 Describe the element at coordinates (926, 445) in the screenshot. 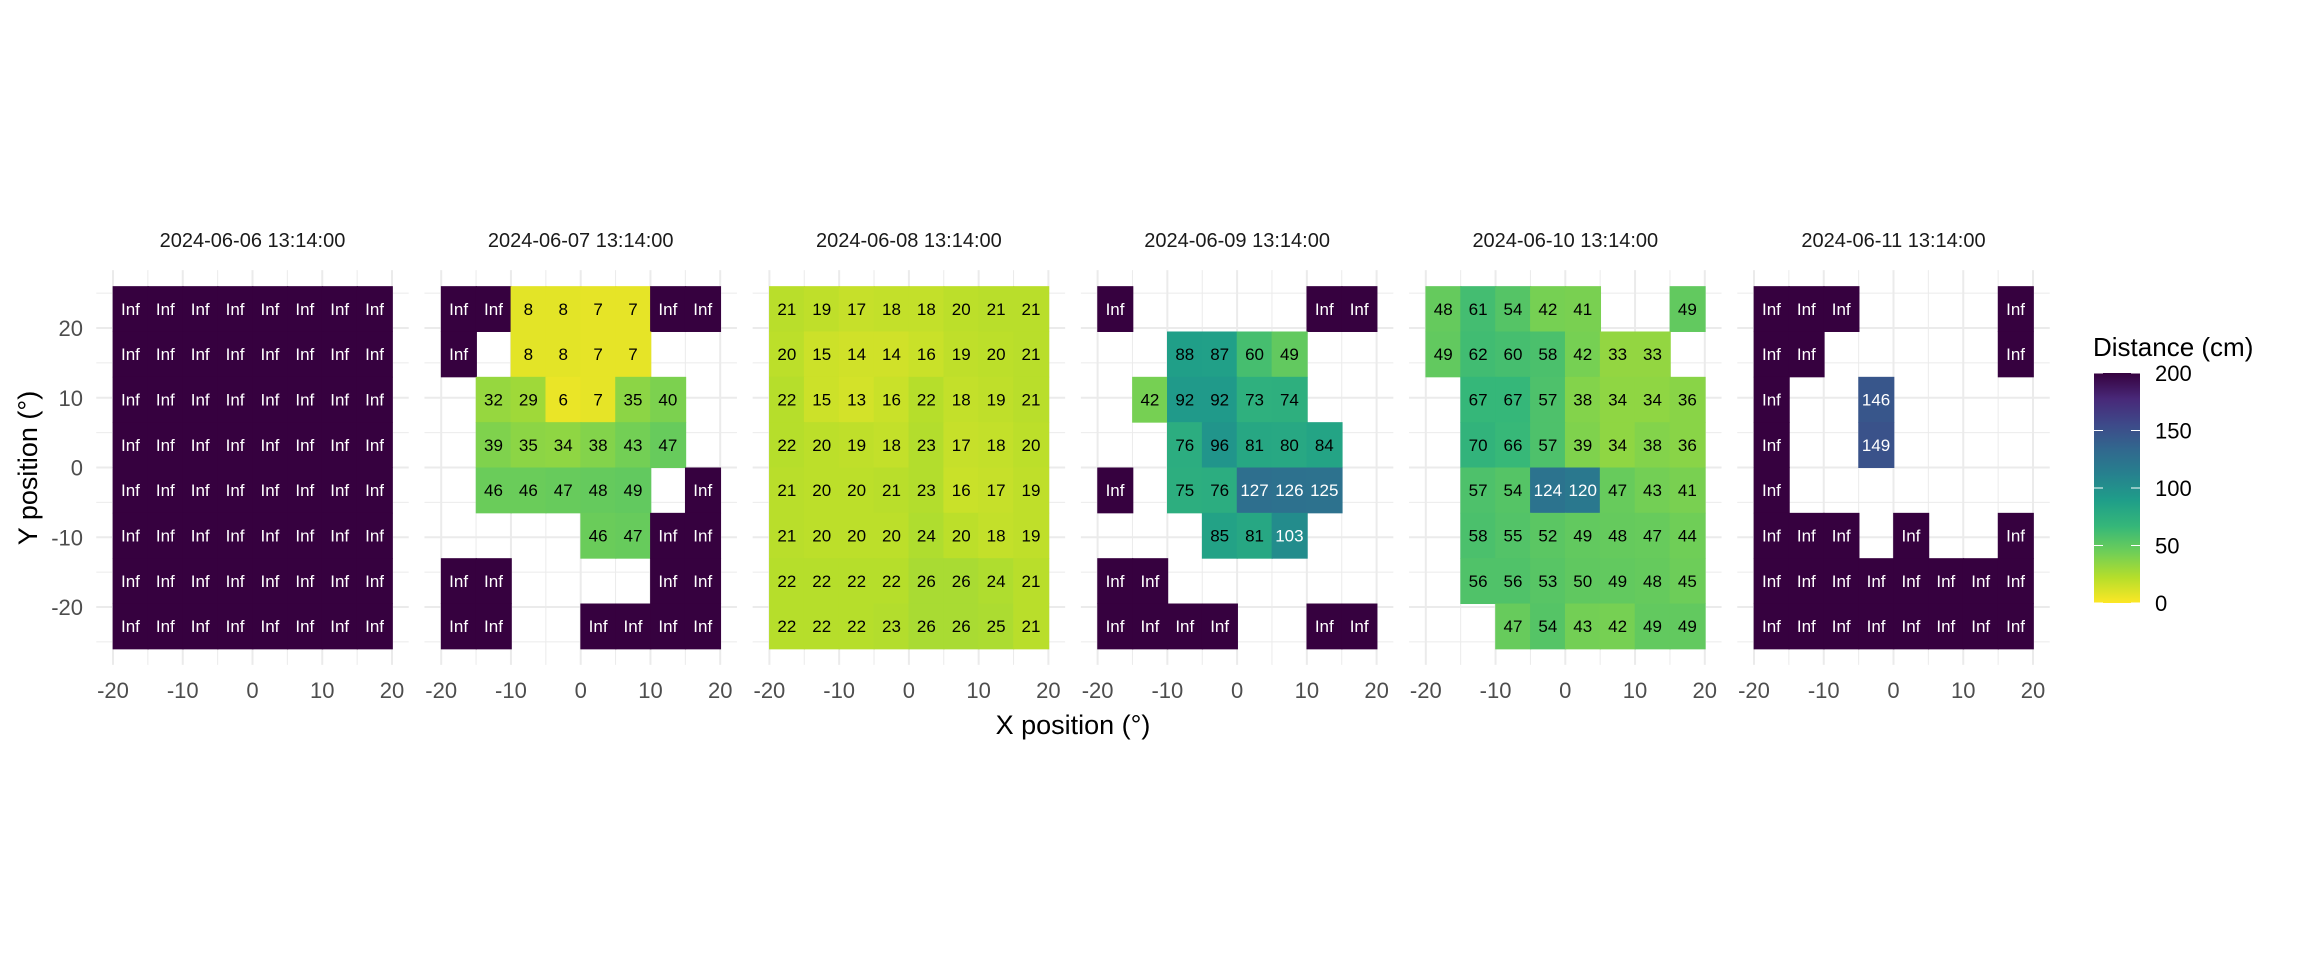

I see `tile-label: 23` at that location.